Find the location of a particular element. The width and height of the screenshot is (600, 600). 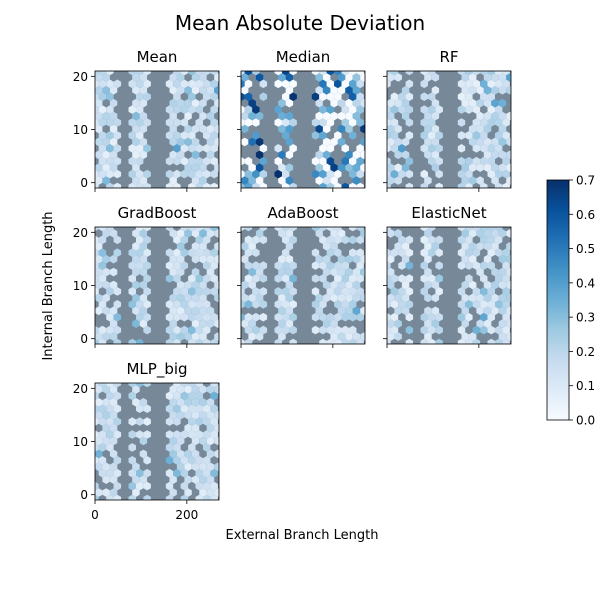

colorbar-tick-label: 0.0 is located at coordinates (585, 421).